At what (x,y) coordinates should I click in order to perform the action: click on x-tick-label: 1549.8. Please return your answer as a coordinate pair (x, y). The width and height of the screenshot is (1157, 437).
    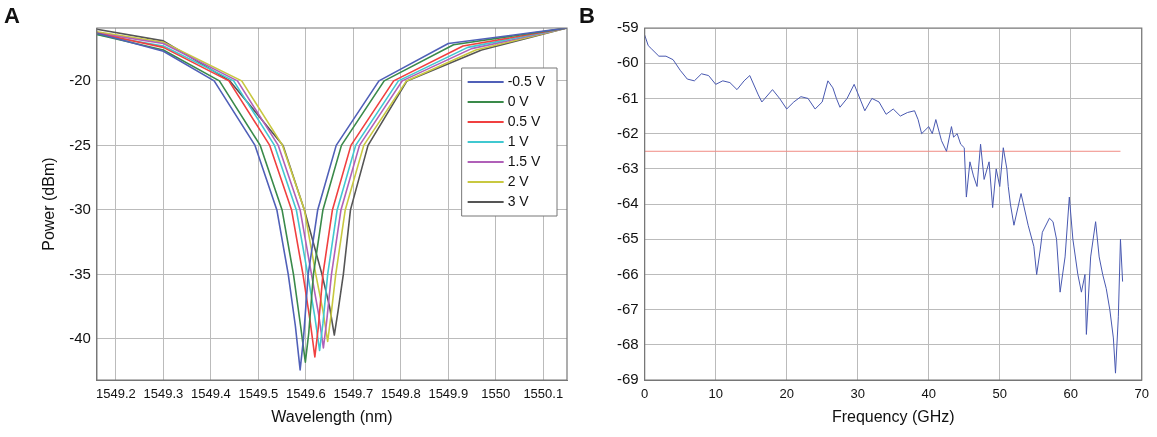
    Looking at the image, I should click on (400, 393).